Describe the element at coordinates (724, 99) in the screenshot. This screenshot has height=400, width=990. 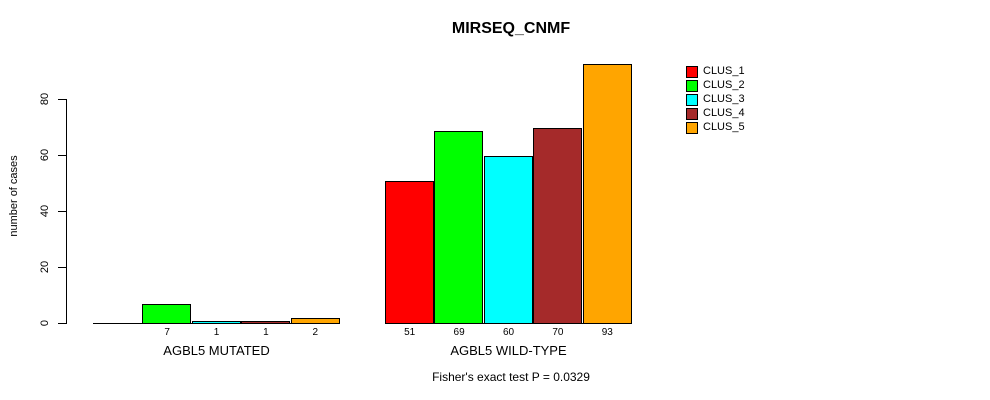
I see `legend-label: CLUS_3` at that location.